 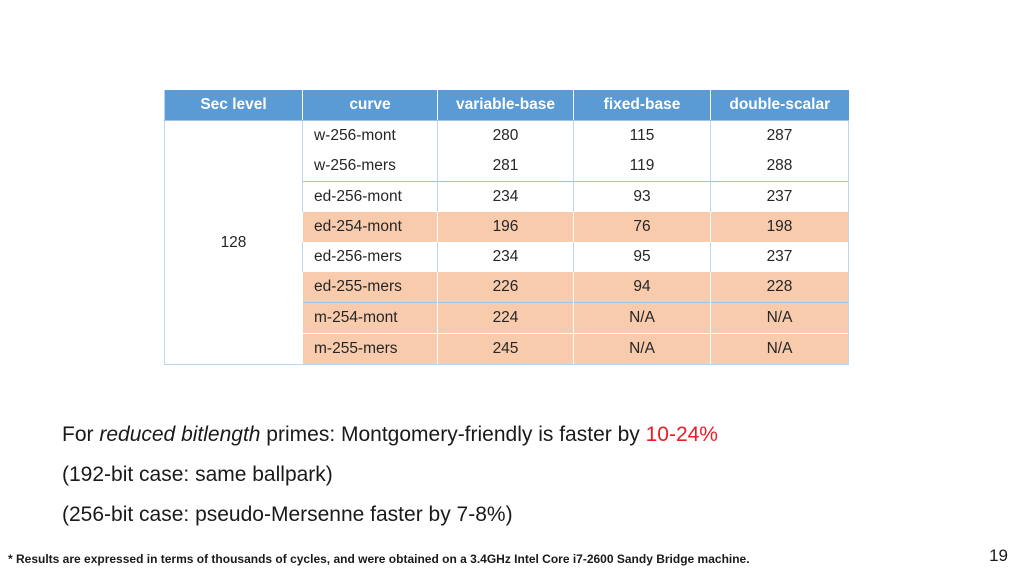 I want to click on table-row: ed-256-mont 234 93 237, so click(x=507, y=196).